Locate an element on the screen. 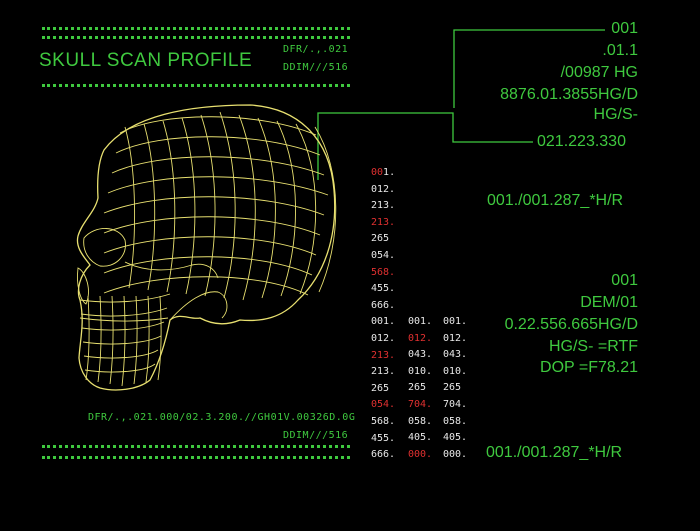 Image resolution: width=700 pixels, height=531 pixels. header-code-1: DFR/.,.021 is located at coordinates (316, 49).